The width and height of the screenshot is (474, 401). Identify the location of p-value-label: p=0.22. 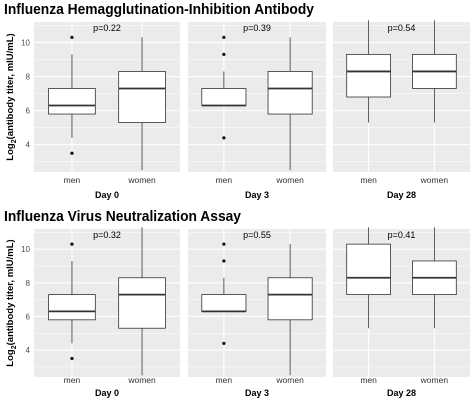
(107, 28).